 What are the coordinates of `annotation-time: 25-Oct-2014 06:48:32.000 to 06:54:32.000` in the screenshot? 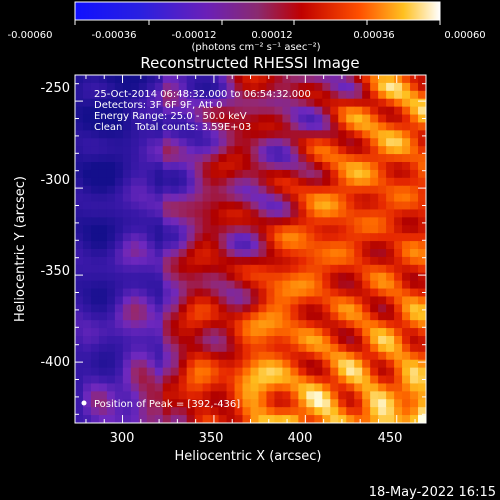 It's located at (202, 94).